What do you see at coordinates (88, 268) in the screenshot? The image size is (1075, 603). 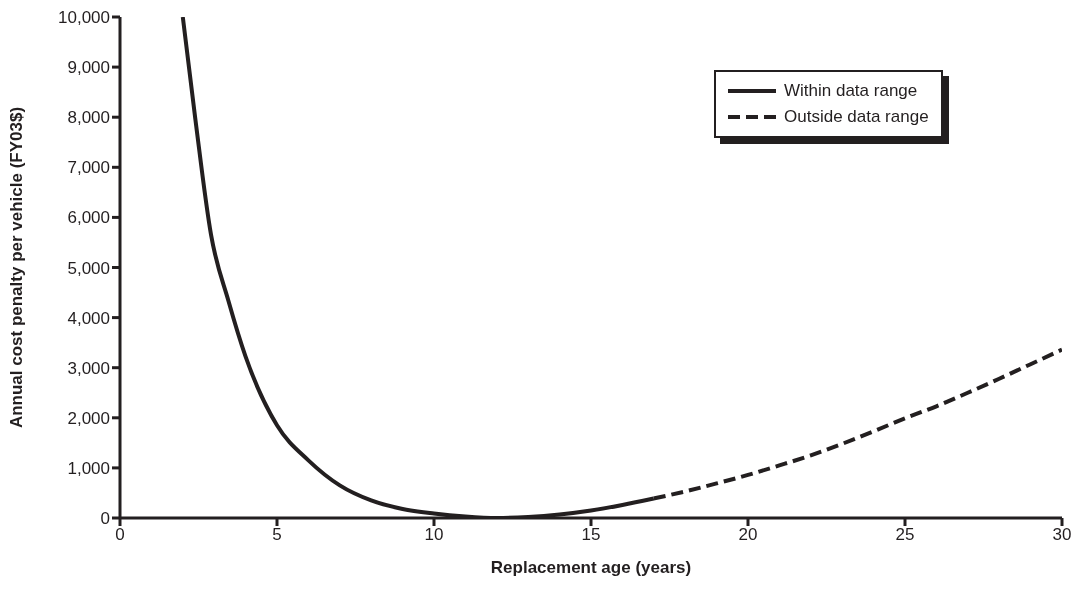 I see `y-tick-label: 5,000` at bounding box center [88, 268].